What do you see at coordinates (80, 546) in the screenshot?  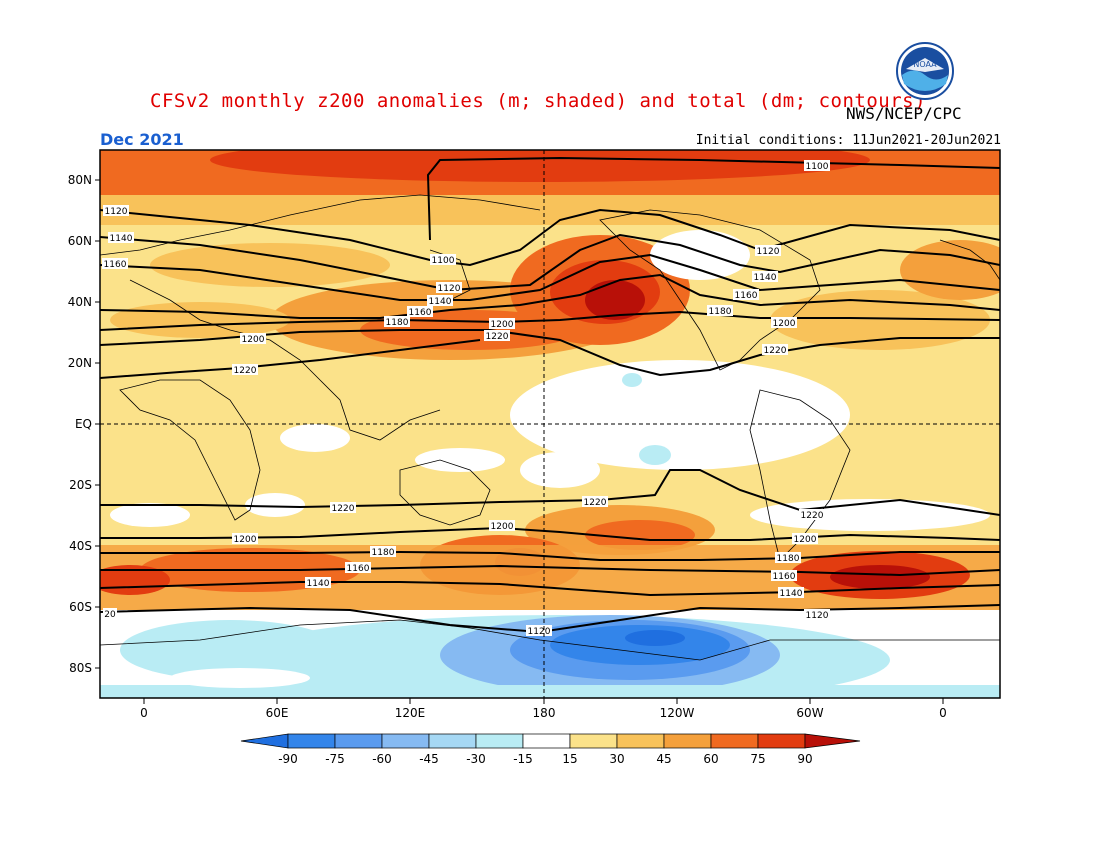 I see `lat-label: 40S` at bounding box center [80, 546].